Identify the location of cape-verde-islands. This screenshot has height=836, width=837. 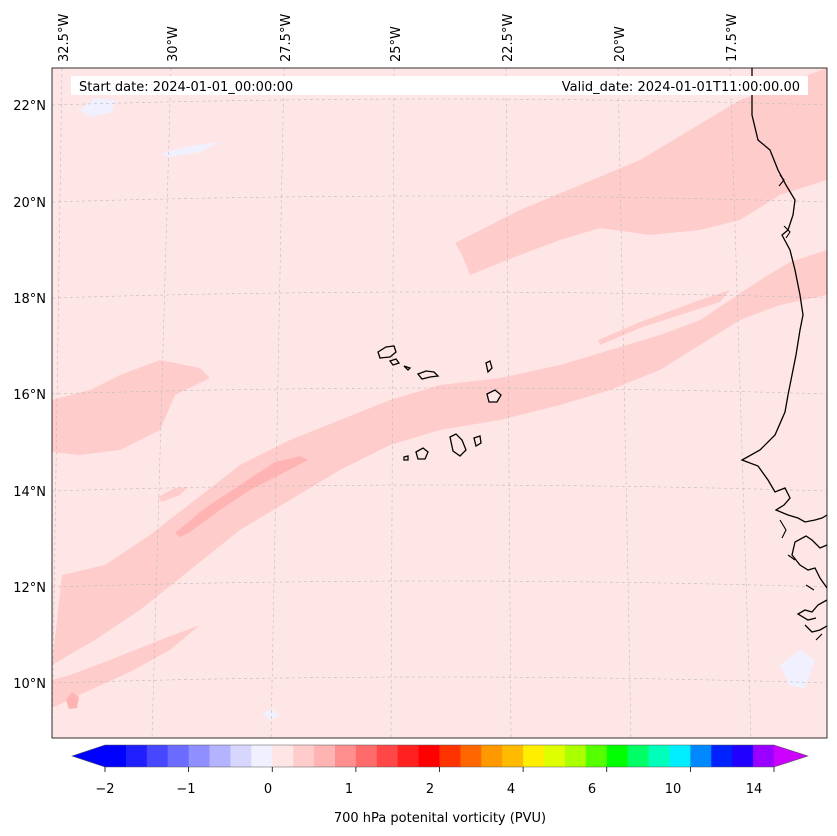
(439, 403).